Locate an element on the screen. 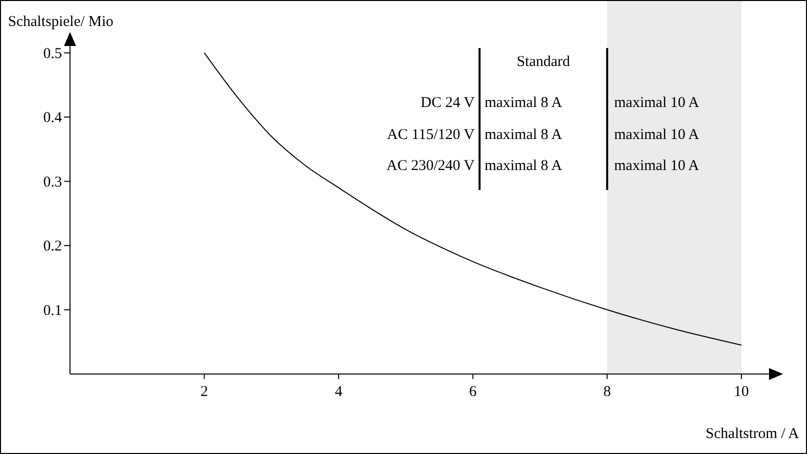 This screenshot has height=454, width=807. x-axis-title: Schaltstrom / A is located at coordinates (753, 434).